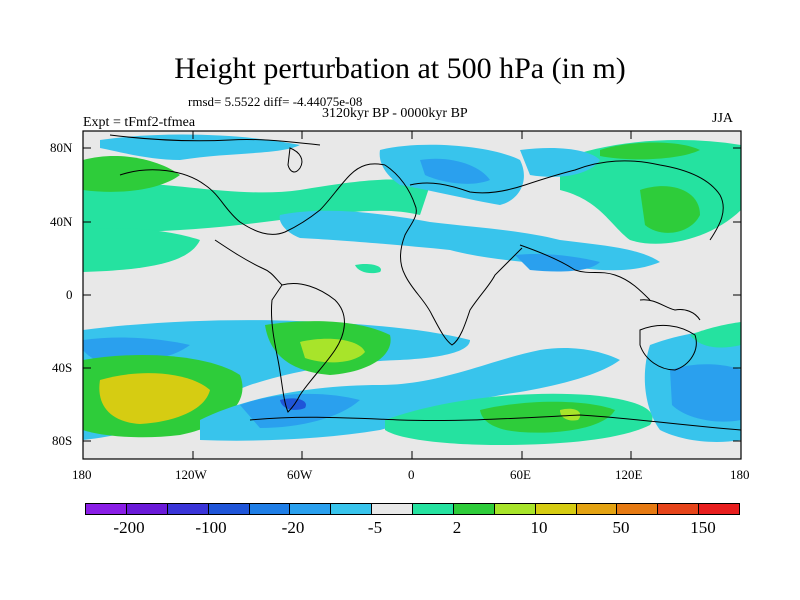  I want to click on season-label: JJA, so click(723, 118).